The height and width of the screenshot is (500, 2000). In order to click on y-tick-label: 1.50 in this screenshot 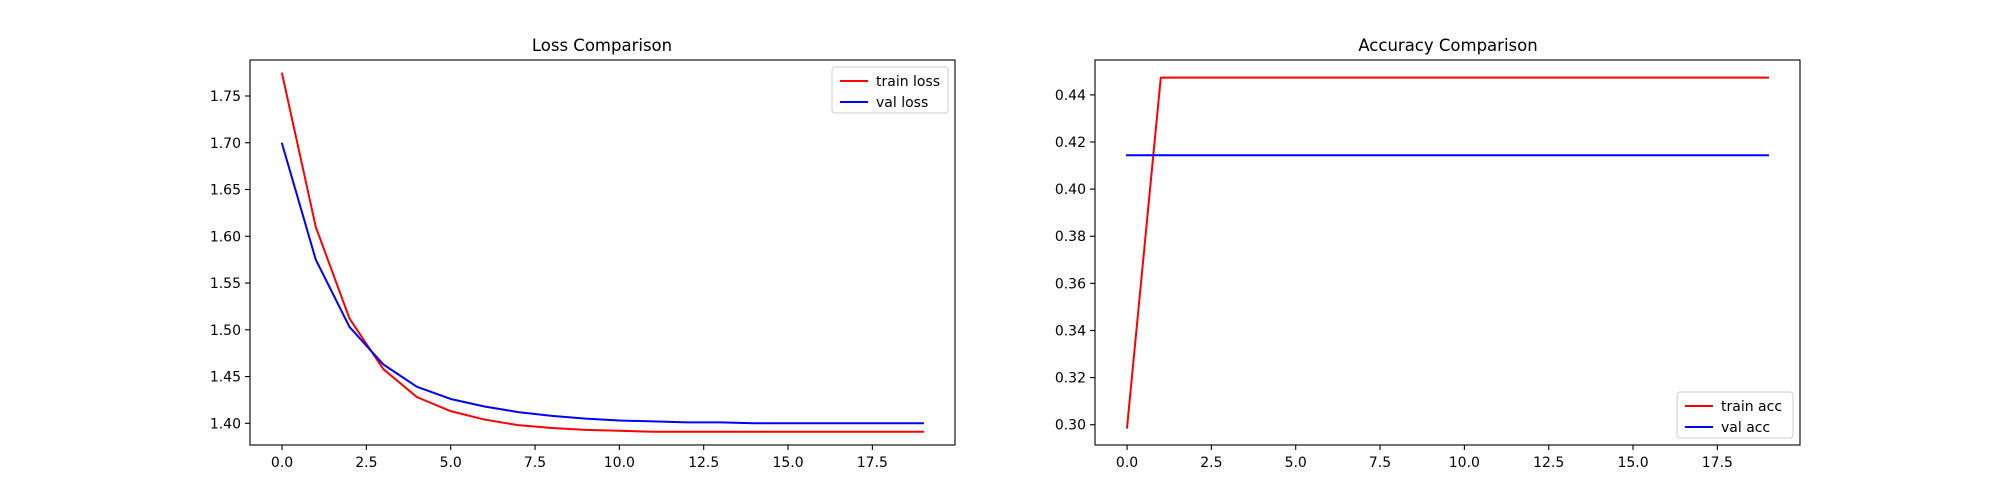, I will do `click(225, 331)`.